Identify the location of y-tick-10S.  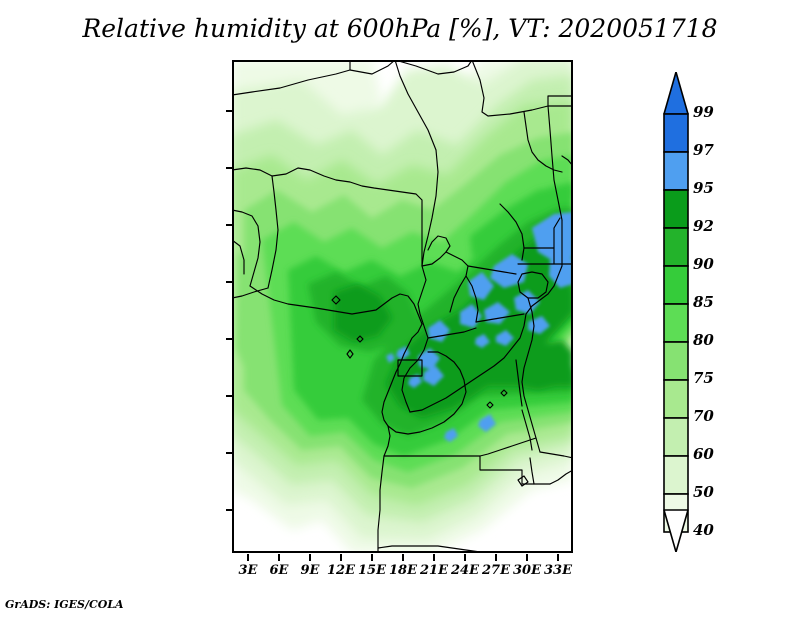
(229, 453).